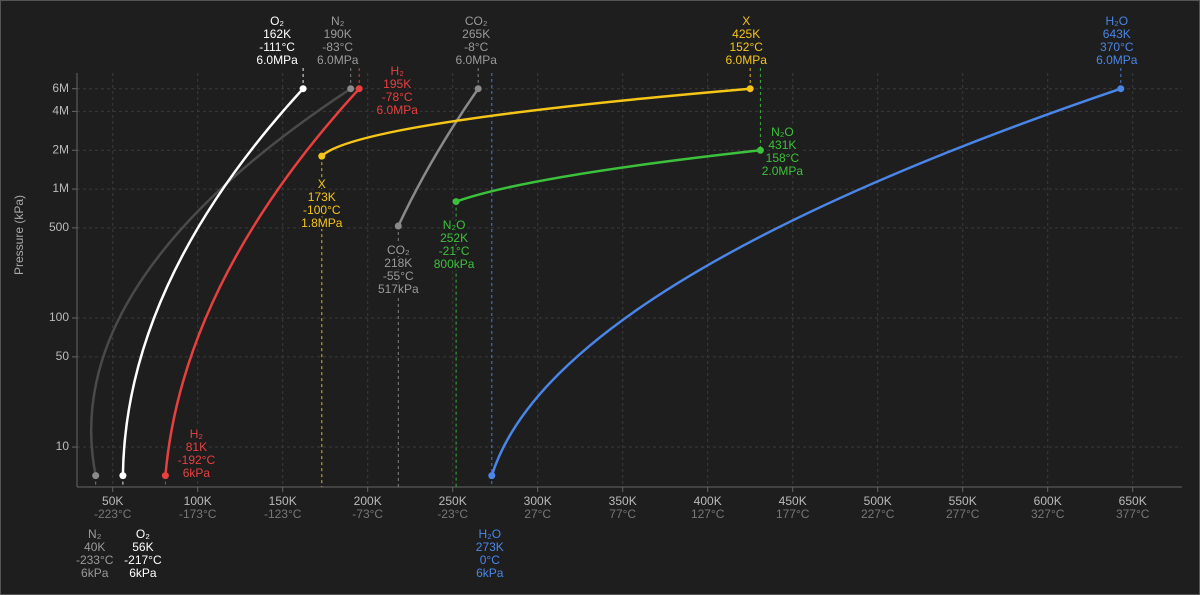  I want to click on x-tick-label: 100K, so click(198, 501).